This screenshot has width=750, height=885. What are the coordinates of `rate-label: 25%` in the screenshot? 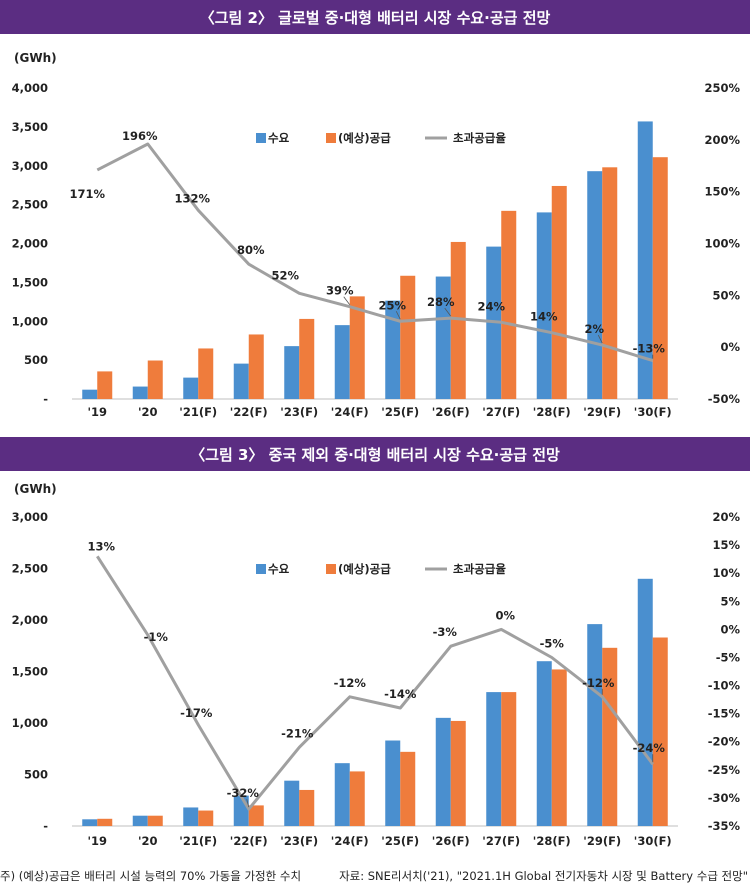 It's located at (392, 305).